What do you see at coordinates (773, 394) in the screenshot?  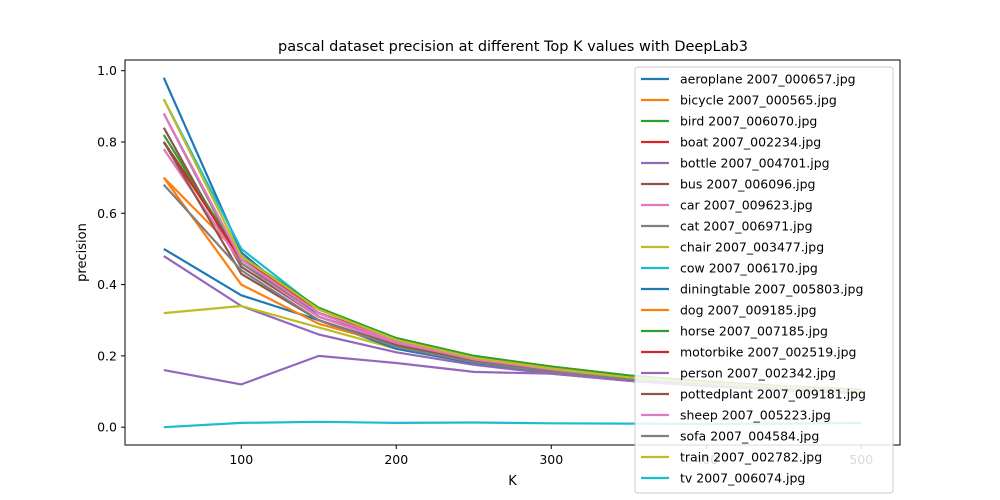 I see `legend-label-15: pottedplant 2007_009181.jpg` at bounding box center [773, 394].